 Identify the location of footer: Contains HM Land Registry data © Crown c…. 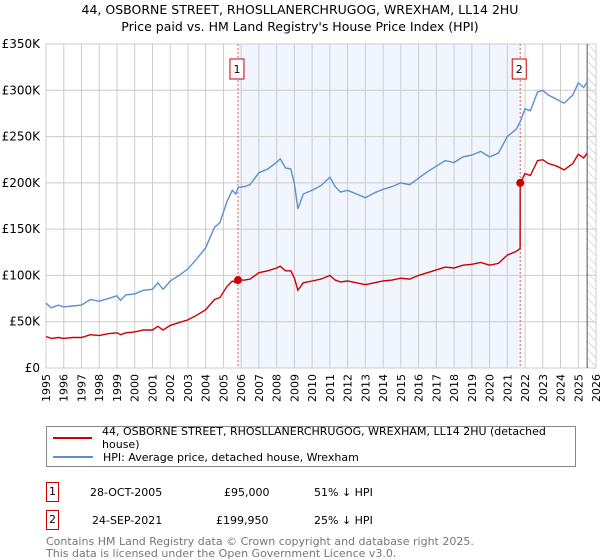
(260, 548).